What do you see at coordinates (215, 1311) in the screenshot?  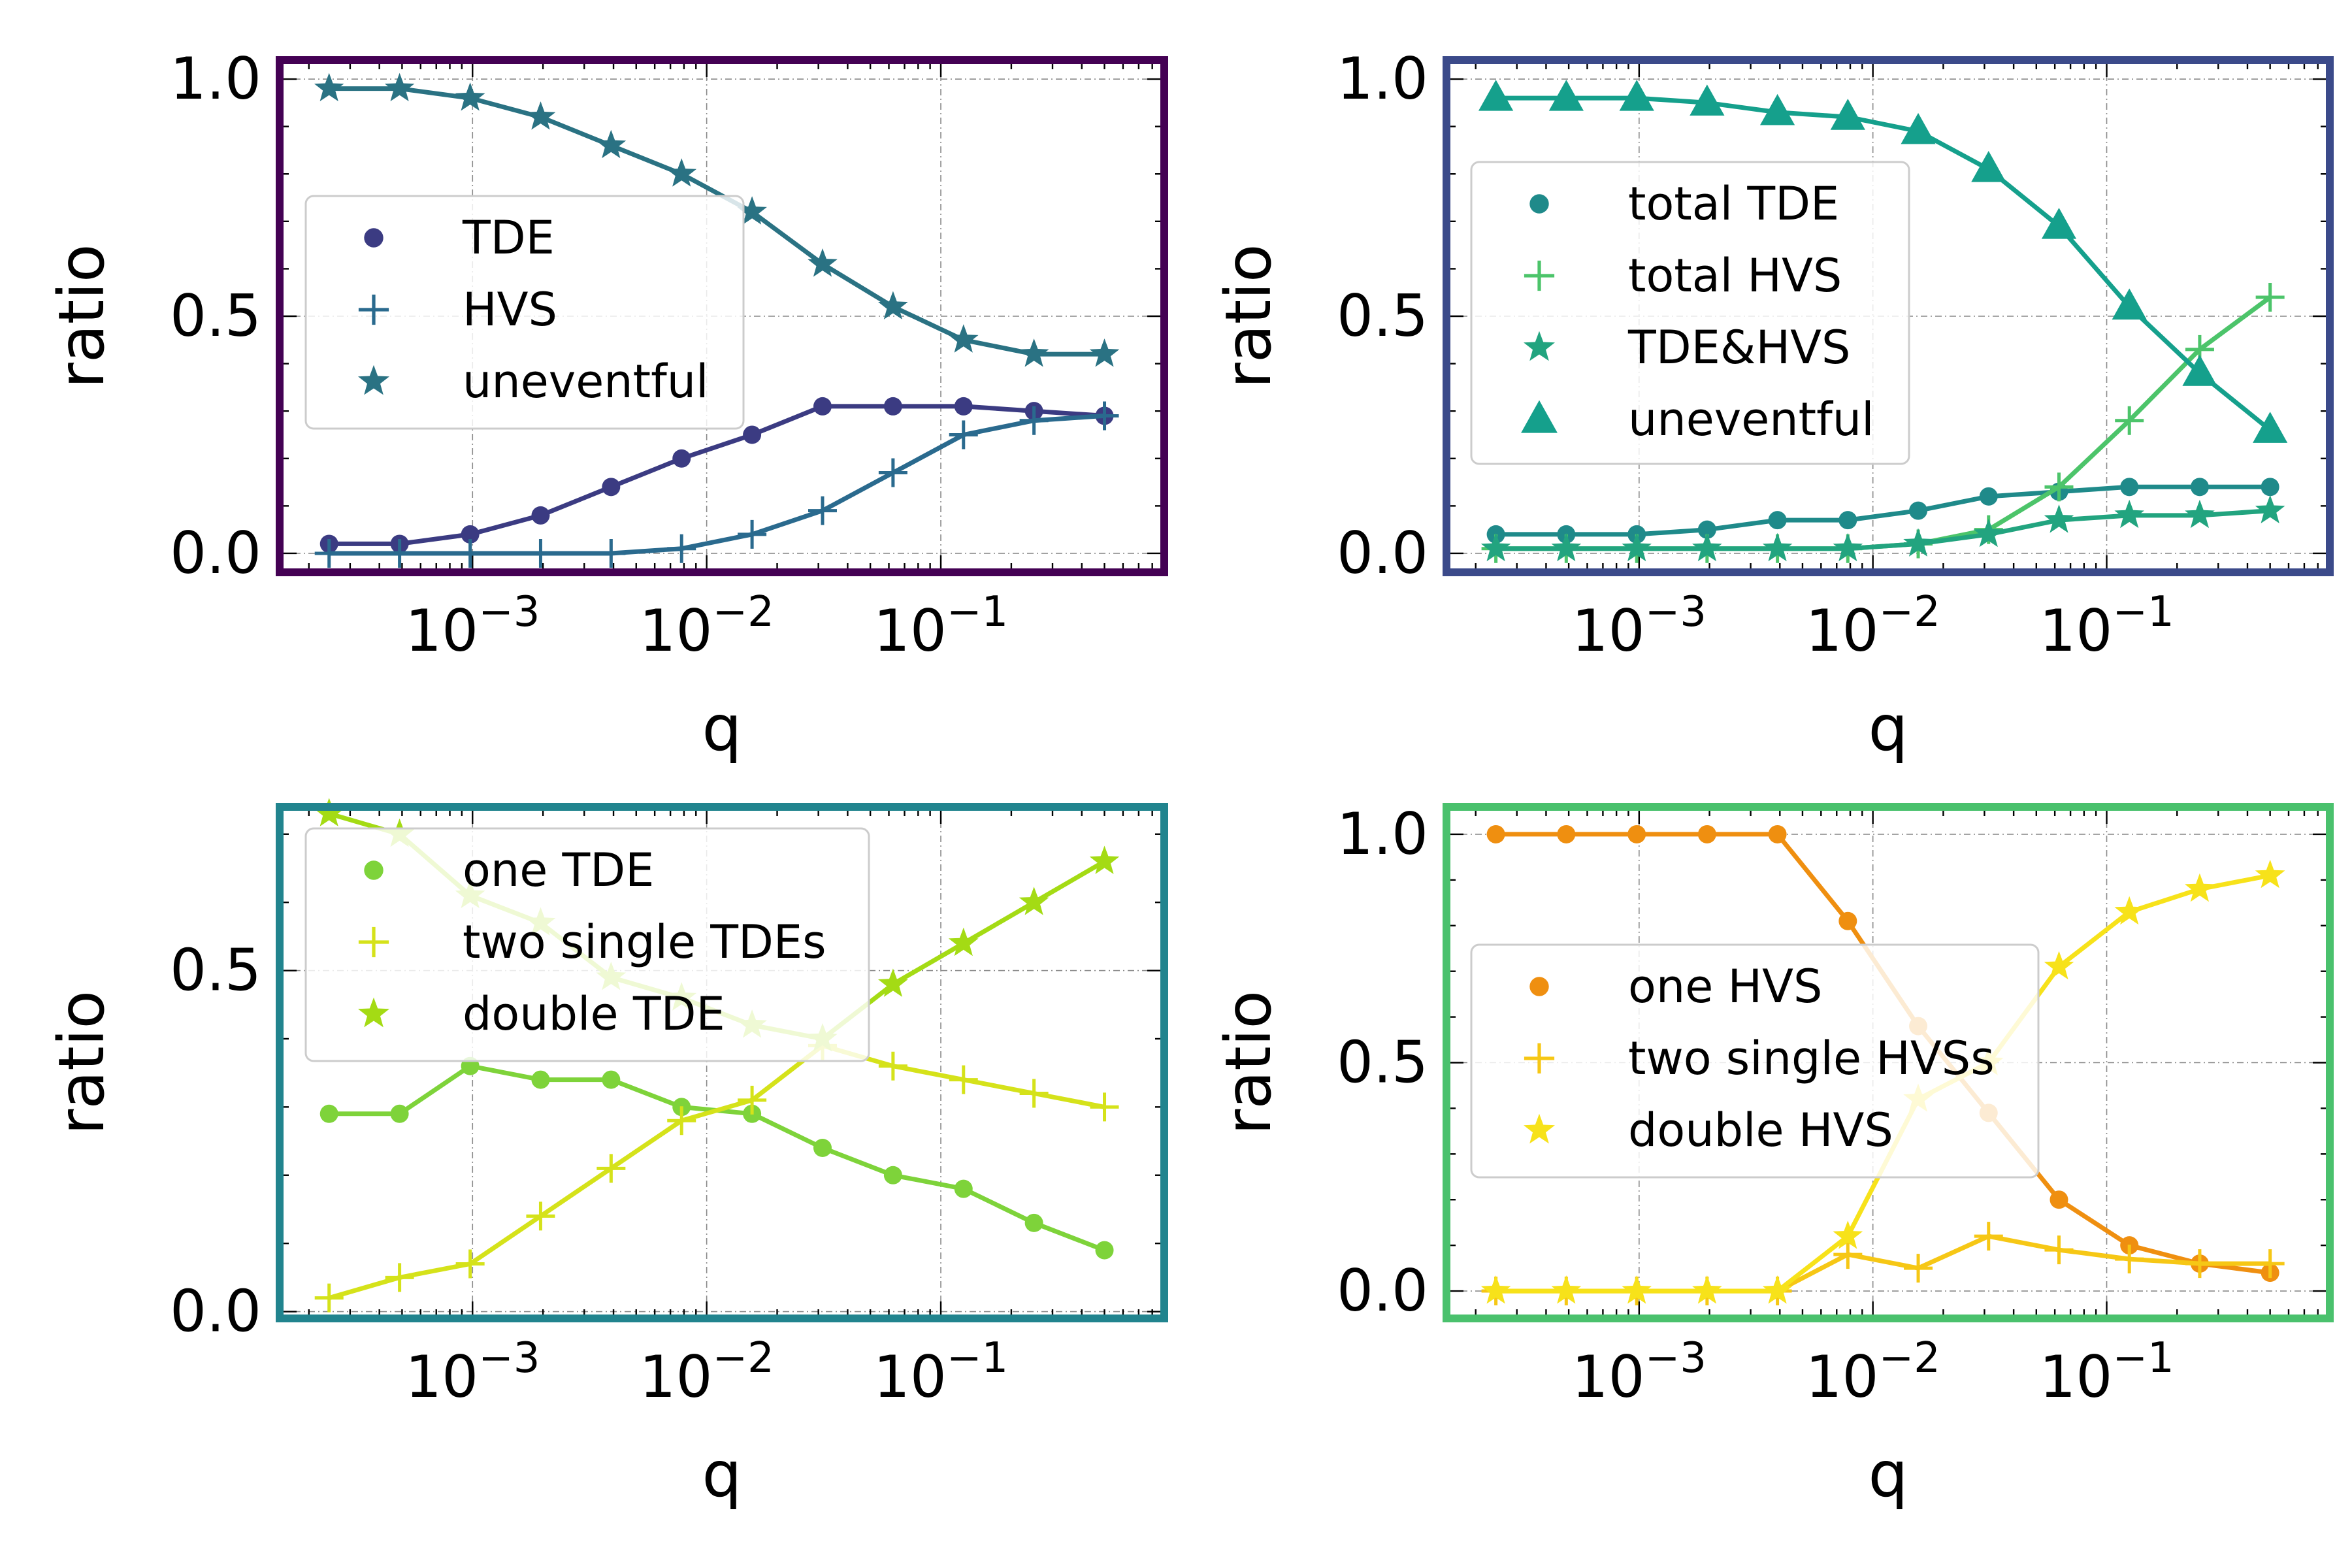 I see `y-tick-label: 0.0` at bounding box center [215, 1311].